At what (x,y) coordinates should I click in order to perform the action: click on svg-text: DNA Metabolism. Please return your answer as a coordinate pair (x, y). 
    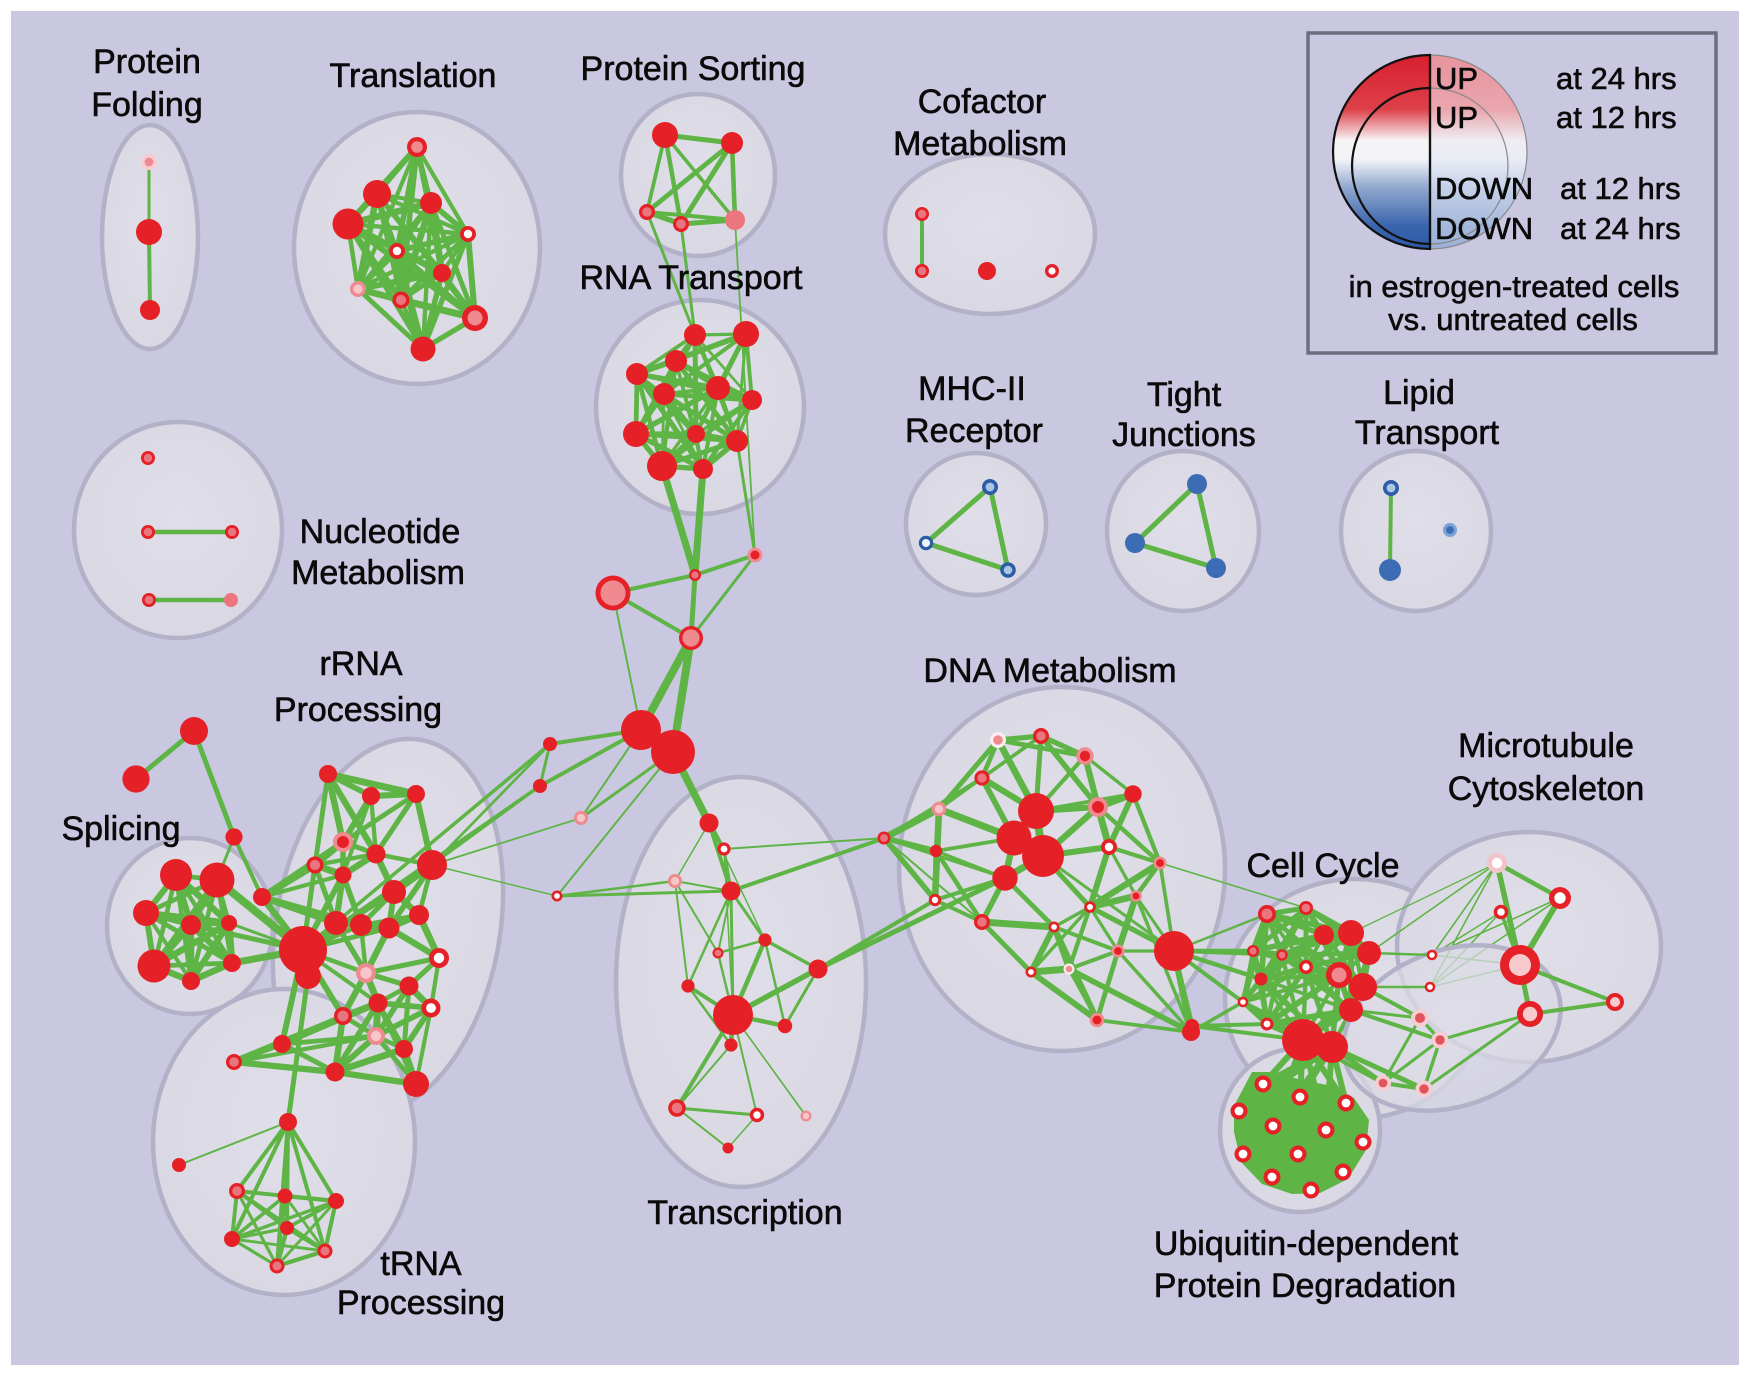
    Looking at the image, I should click on (1049, 671).